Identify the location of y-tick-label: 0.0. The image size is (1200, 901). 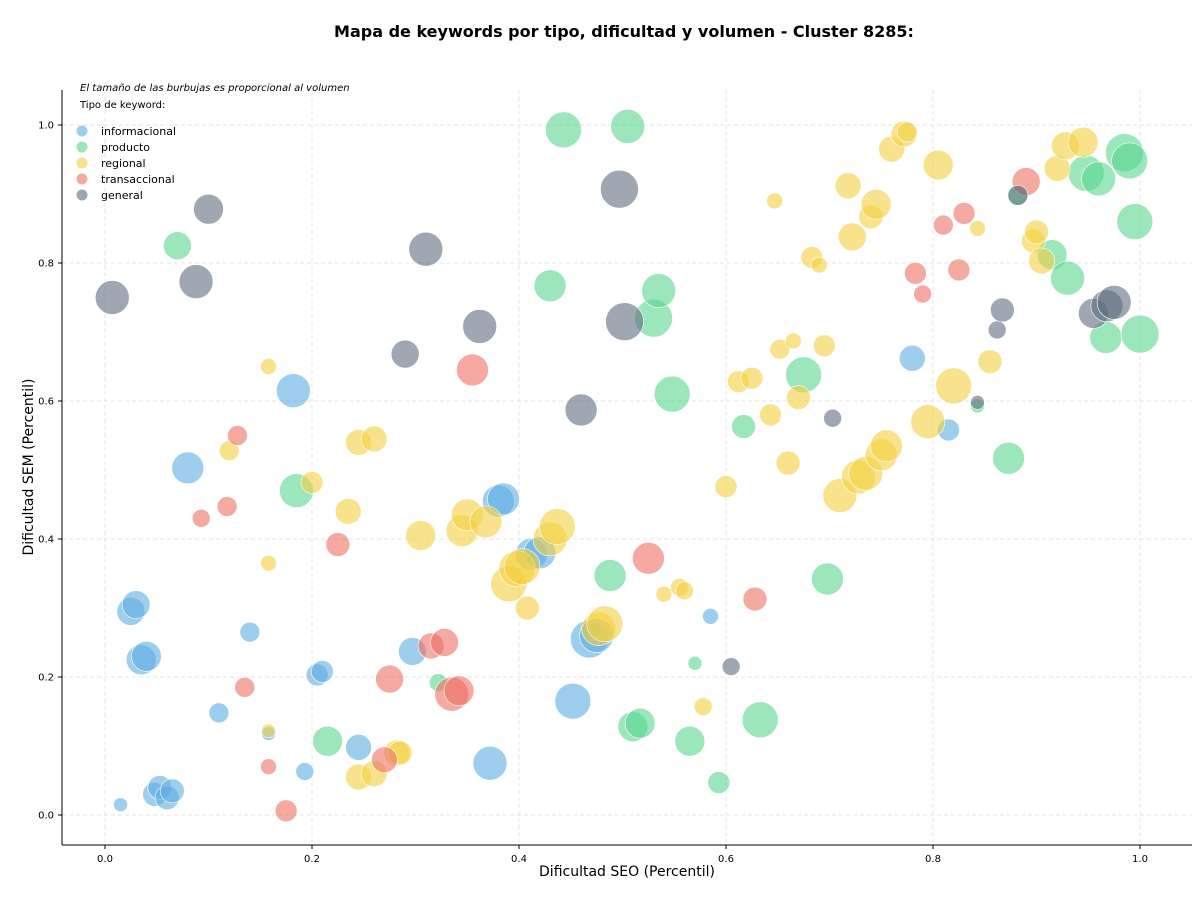
(46, 816).